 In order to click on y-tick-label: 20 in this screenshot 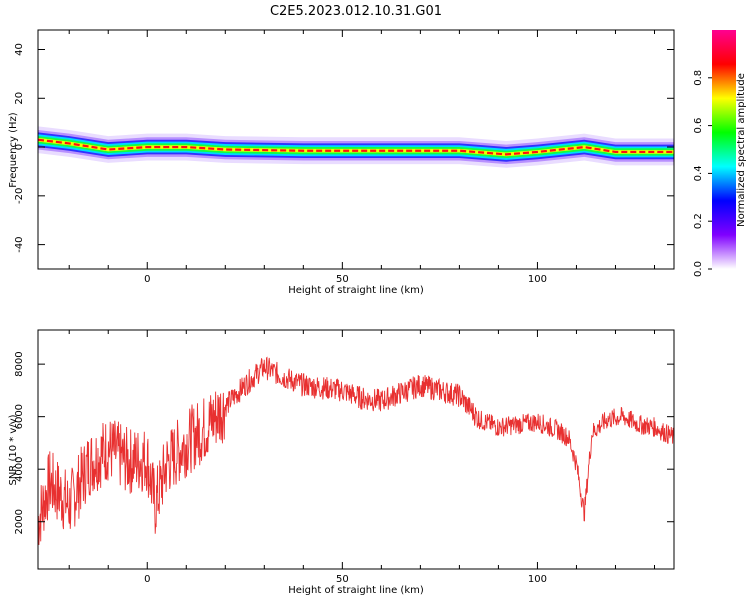, I will do `click(19, 98)`.